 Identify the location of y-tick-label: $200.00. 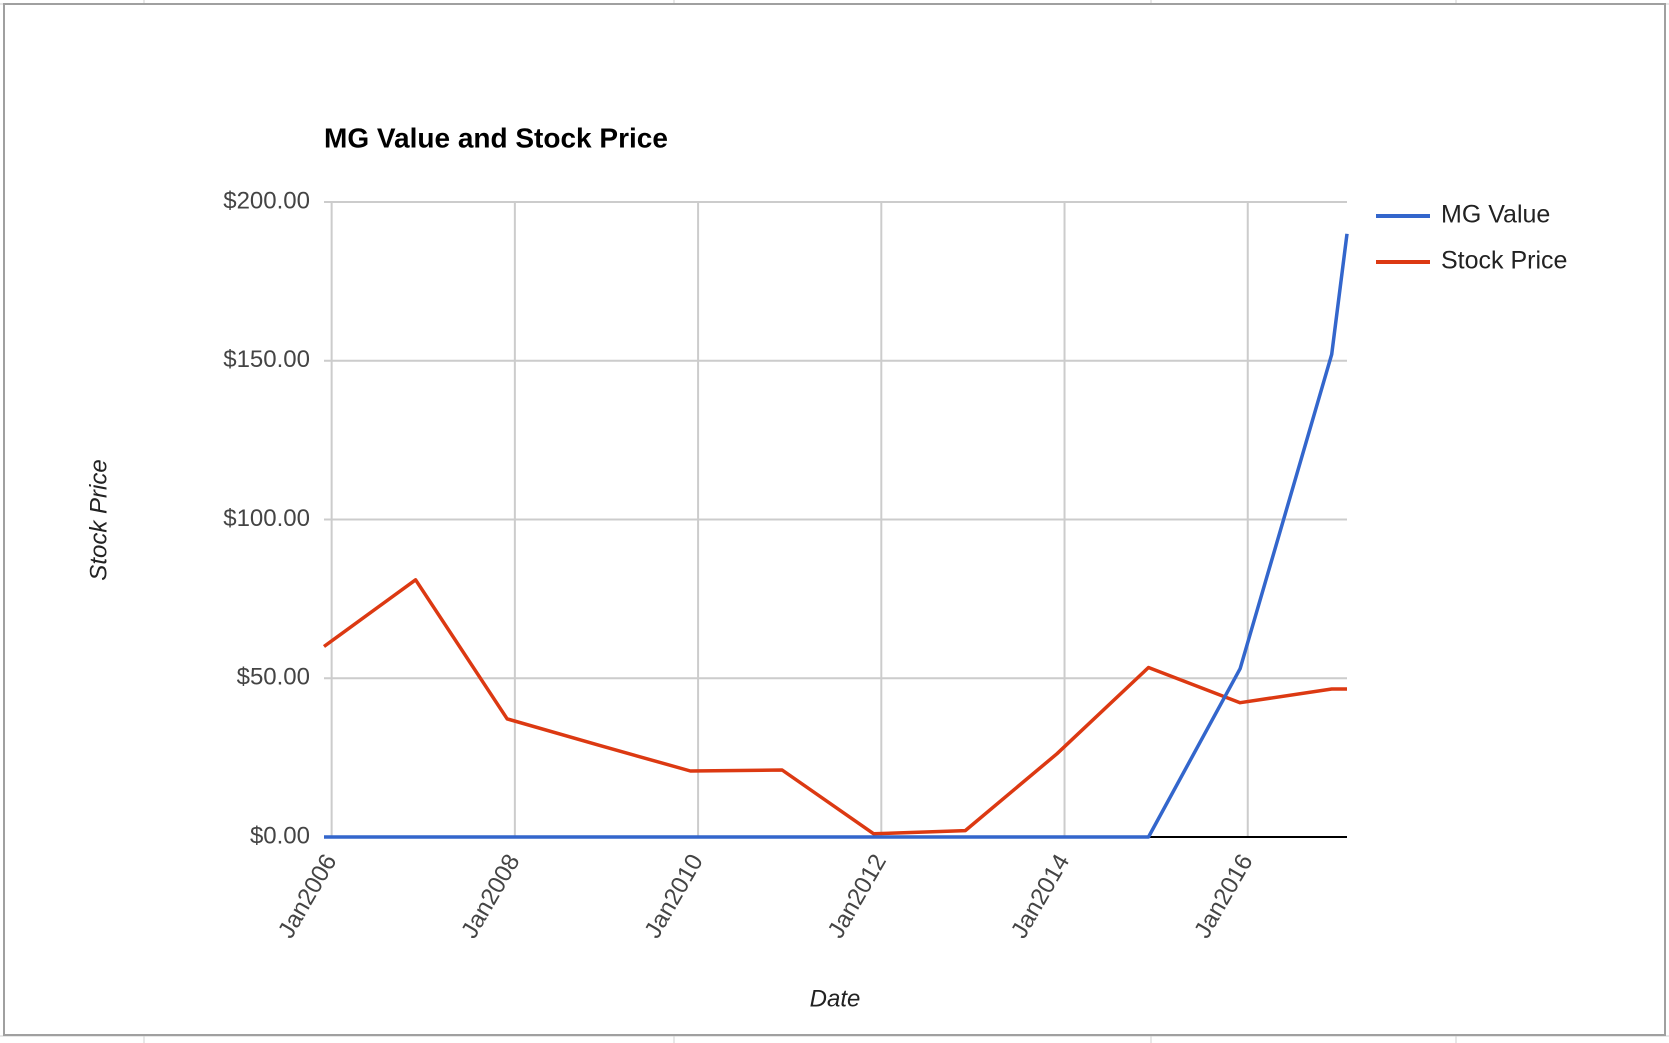
(266, 200).